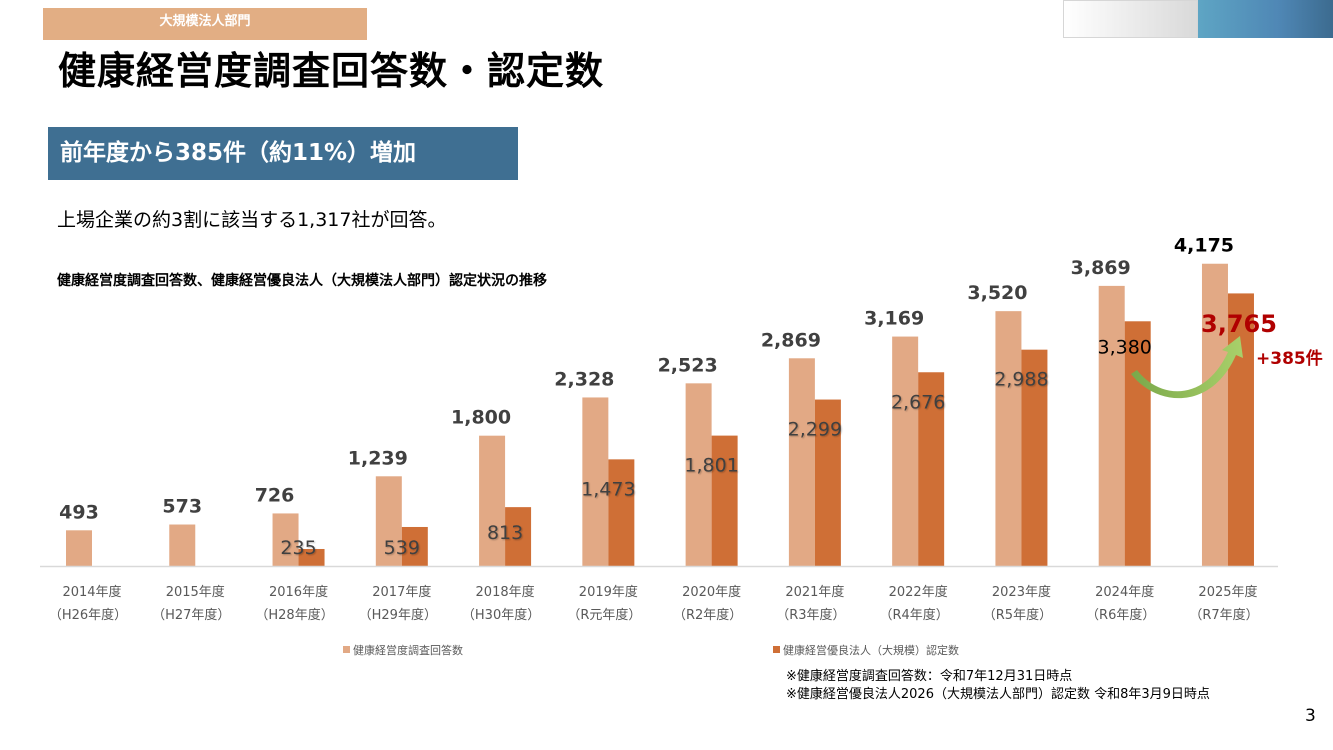 This screenshot has width=1333, height=750. What do you see at coordinates (1021, 380) in the screenshot?
I see `data-label-certified: 2,988` at bounding box center [1021, 380].